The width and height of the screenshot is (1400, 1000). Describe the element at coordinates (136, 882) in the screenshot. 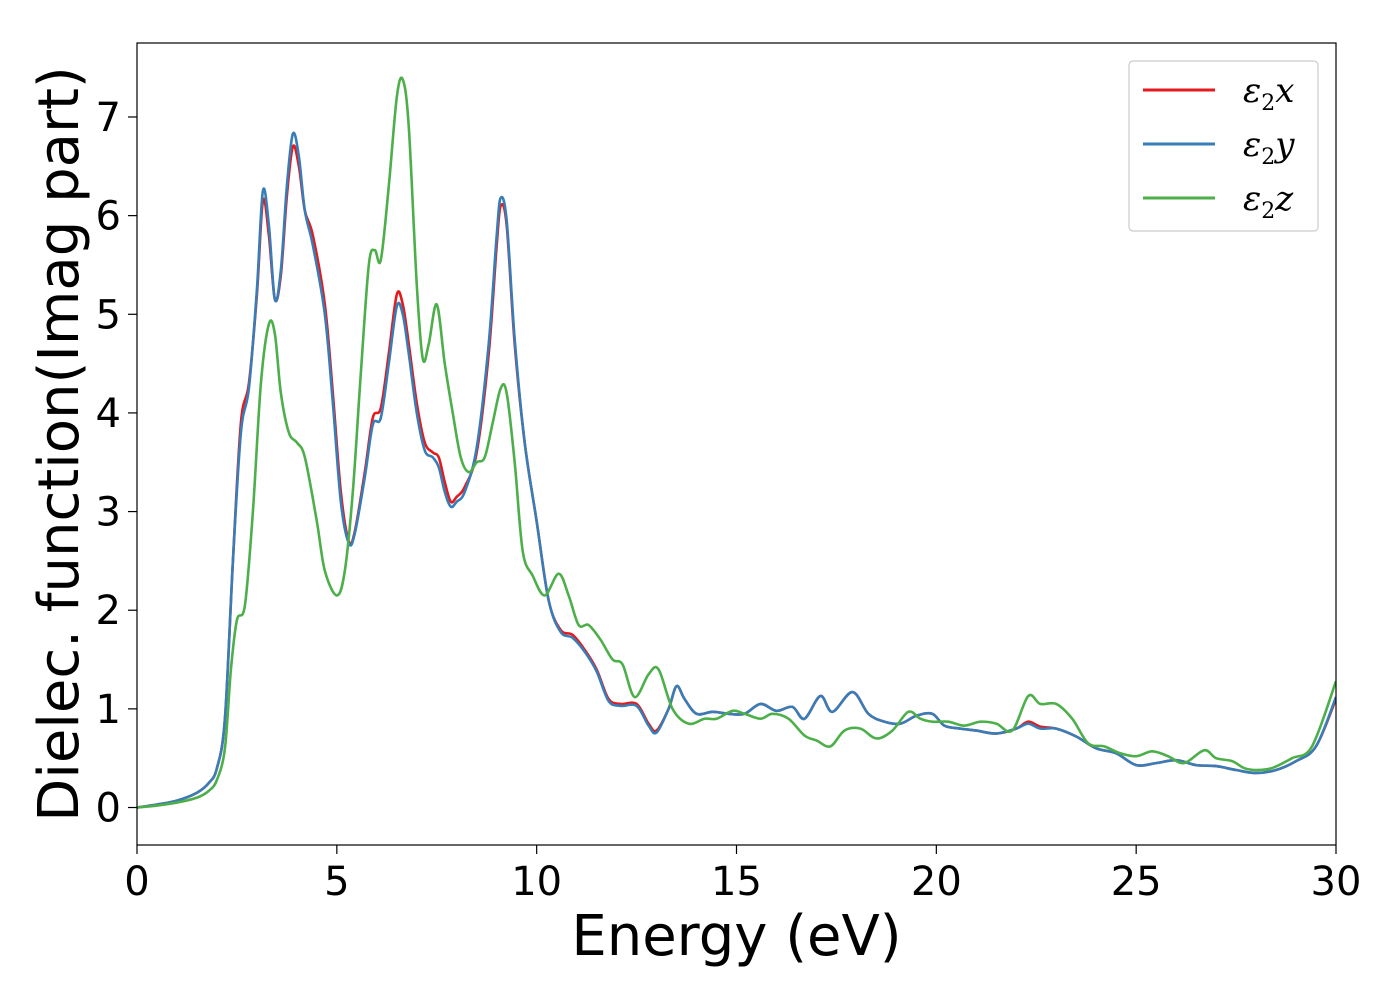

I see `x-tick-label: 0` at that location.